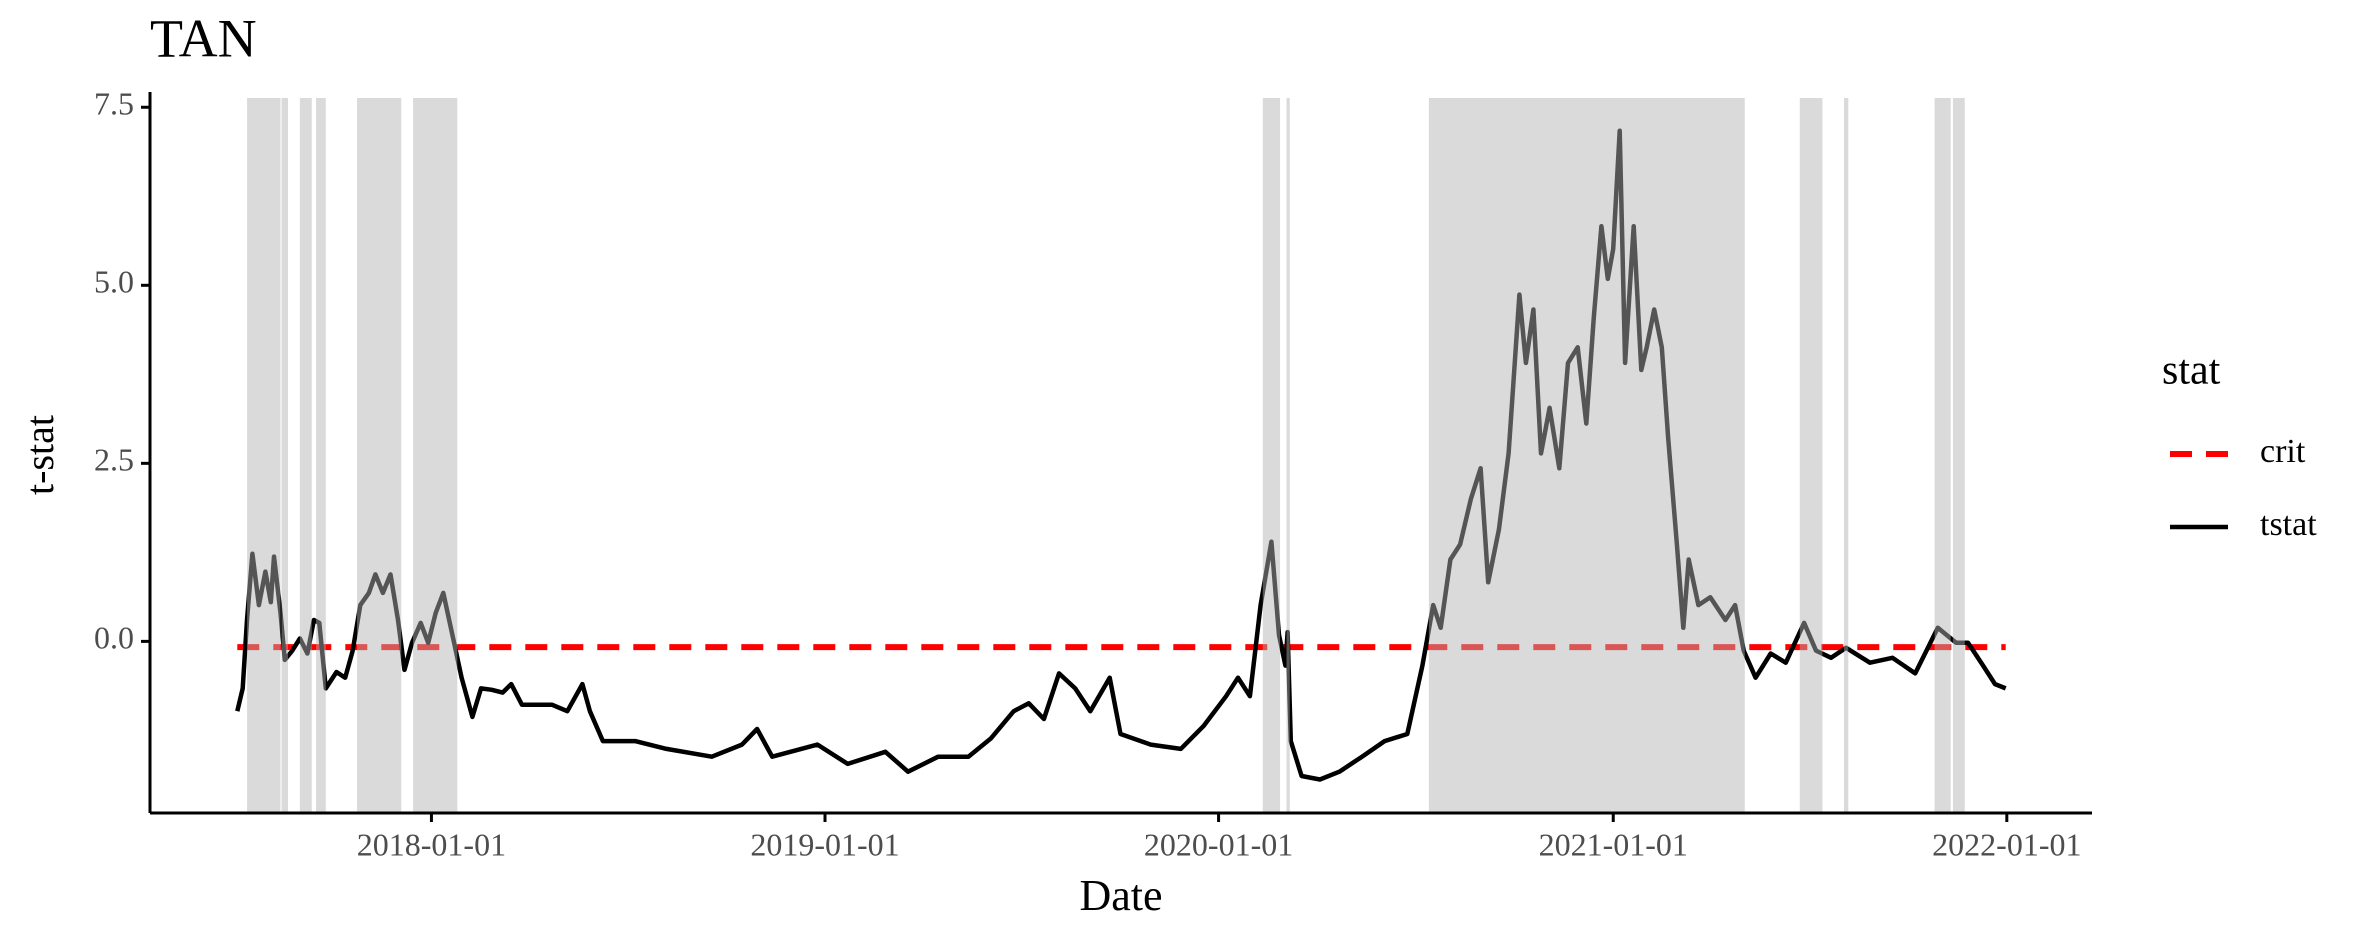 The width and height of the screenshot is (2362, 944). Describe the element at coordinates (114, 638) in the screenshot. I see `y-tick-label: 0.0` at that location.